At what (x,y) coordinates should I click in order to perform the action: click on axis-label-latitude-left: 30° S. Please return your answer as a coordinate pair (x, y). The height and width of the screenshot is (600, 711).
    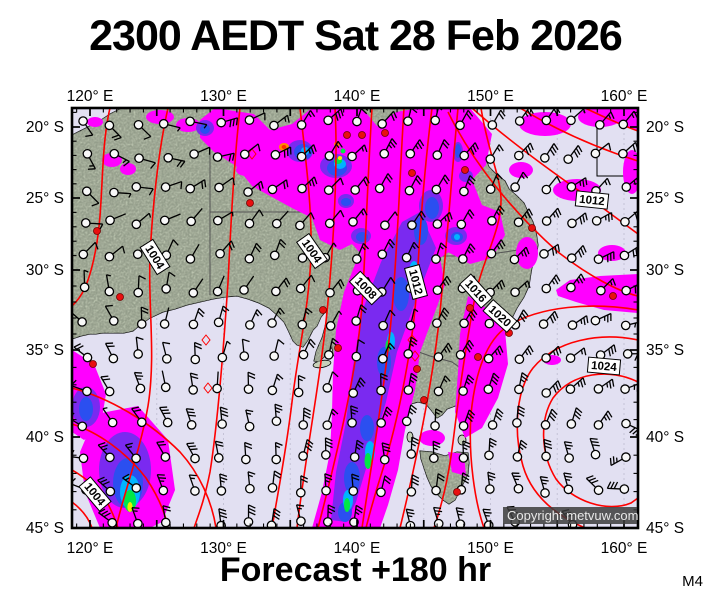
    Looking at the image, I should click on (45, 270).